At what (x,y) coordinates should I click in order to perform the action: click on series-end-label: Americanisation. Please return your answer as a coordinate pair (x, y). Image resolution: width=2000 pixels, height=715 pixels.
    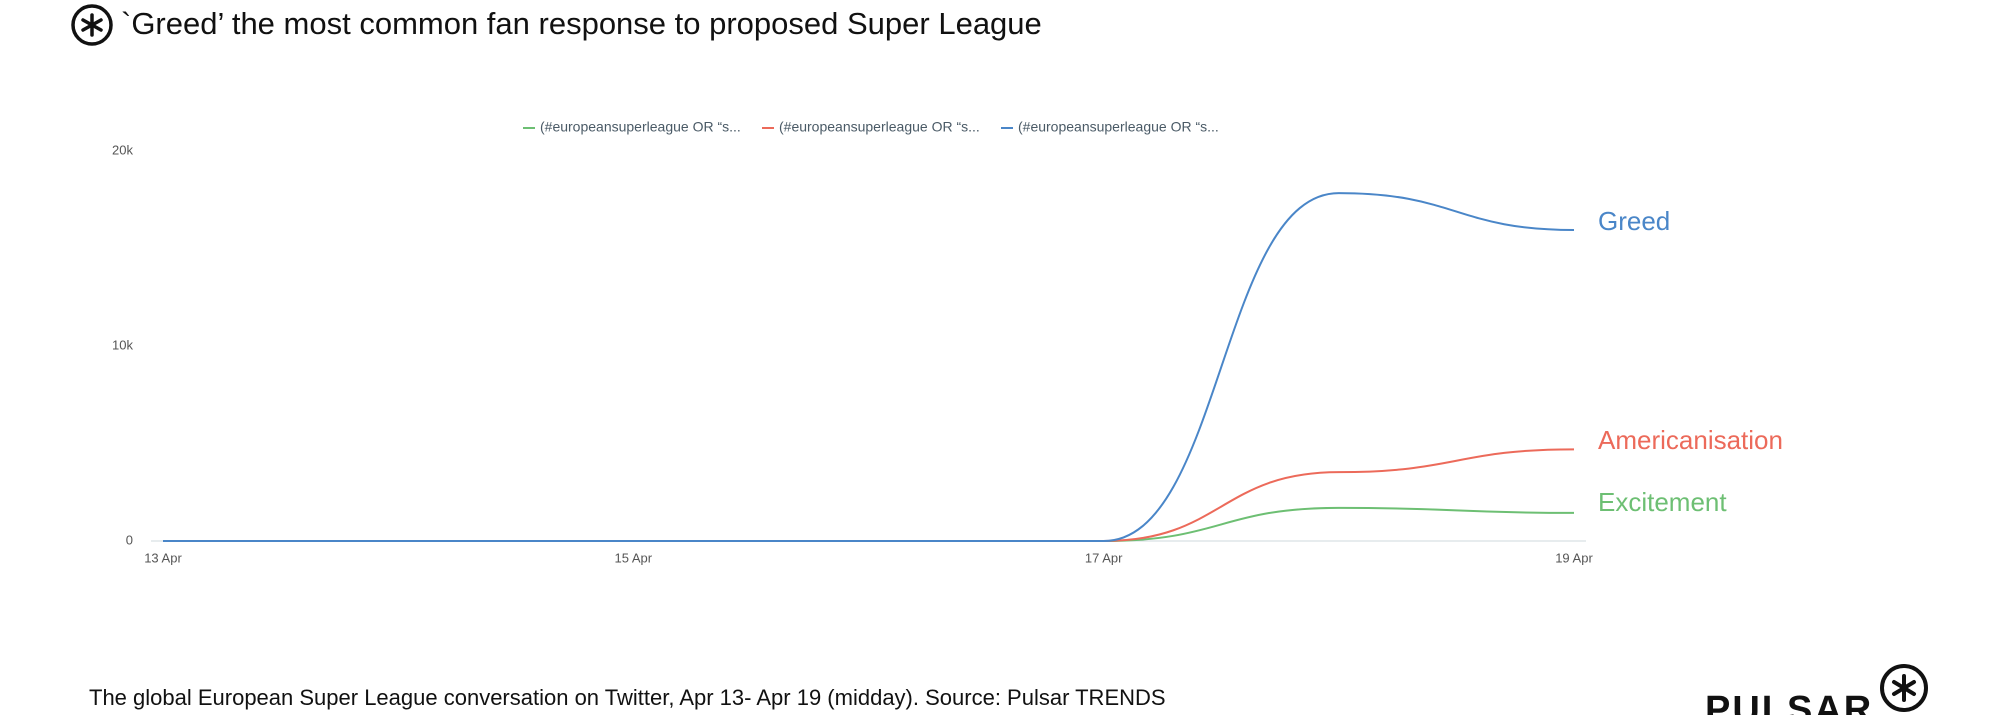
    Looking at the image, I should click on (1690, 440).